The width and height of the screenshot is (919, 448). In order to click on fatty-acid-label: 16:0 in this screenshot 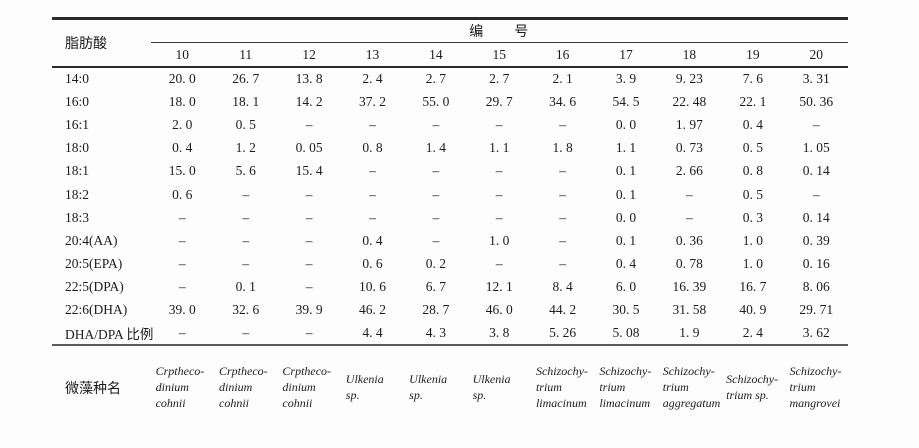, I will do `click(77, 101)`.